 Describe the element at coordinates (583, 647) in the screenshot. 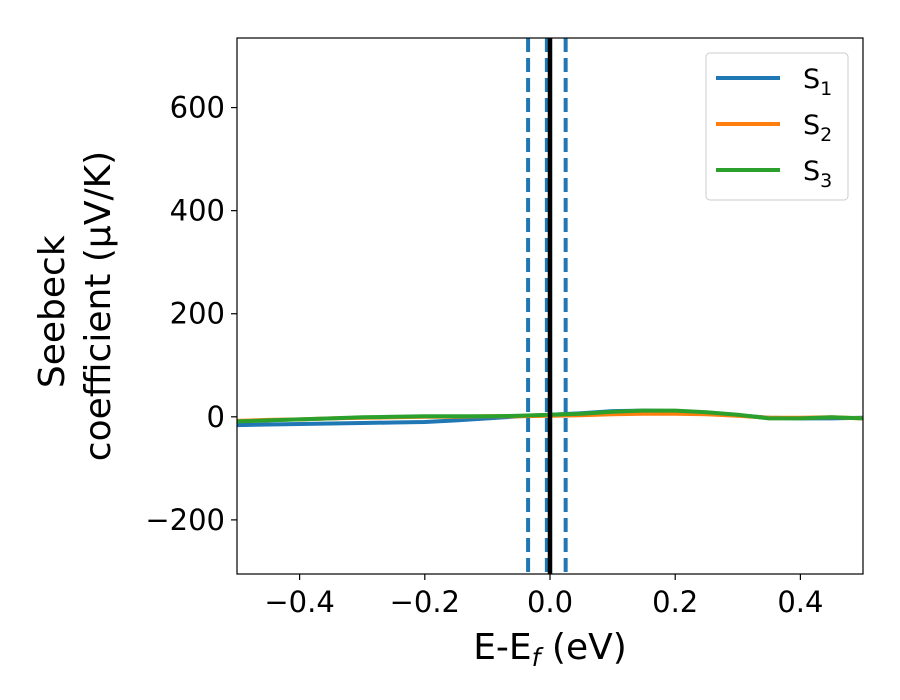

I see `x-axis-label-rest: (eV)` at that location.